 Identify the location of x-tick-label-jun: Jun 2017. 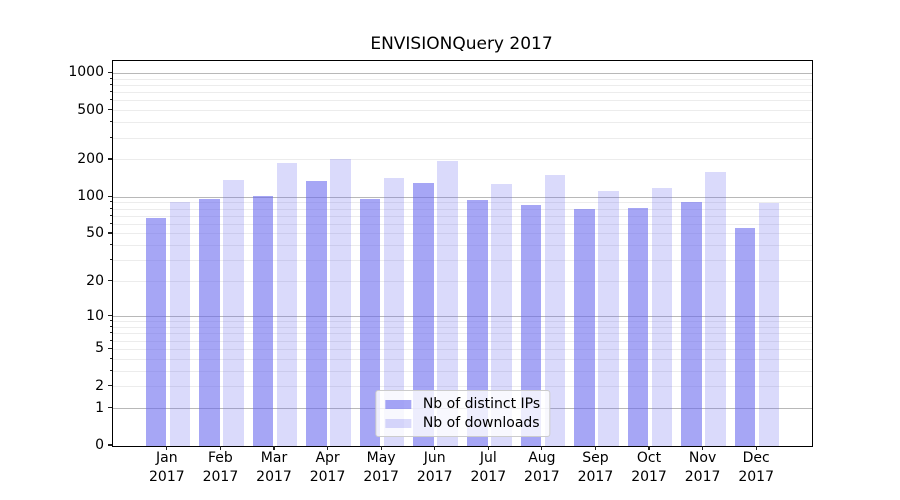
(435, 468).